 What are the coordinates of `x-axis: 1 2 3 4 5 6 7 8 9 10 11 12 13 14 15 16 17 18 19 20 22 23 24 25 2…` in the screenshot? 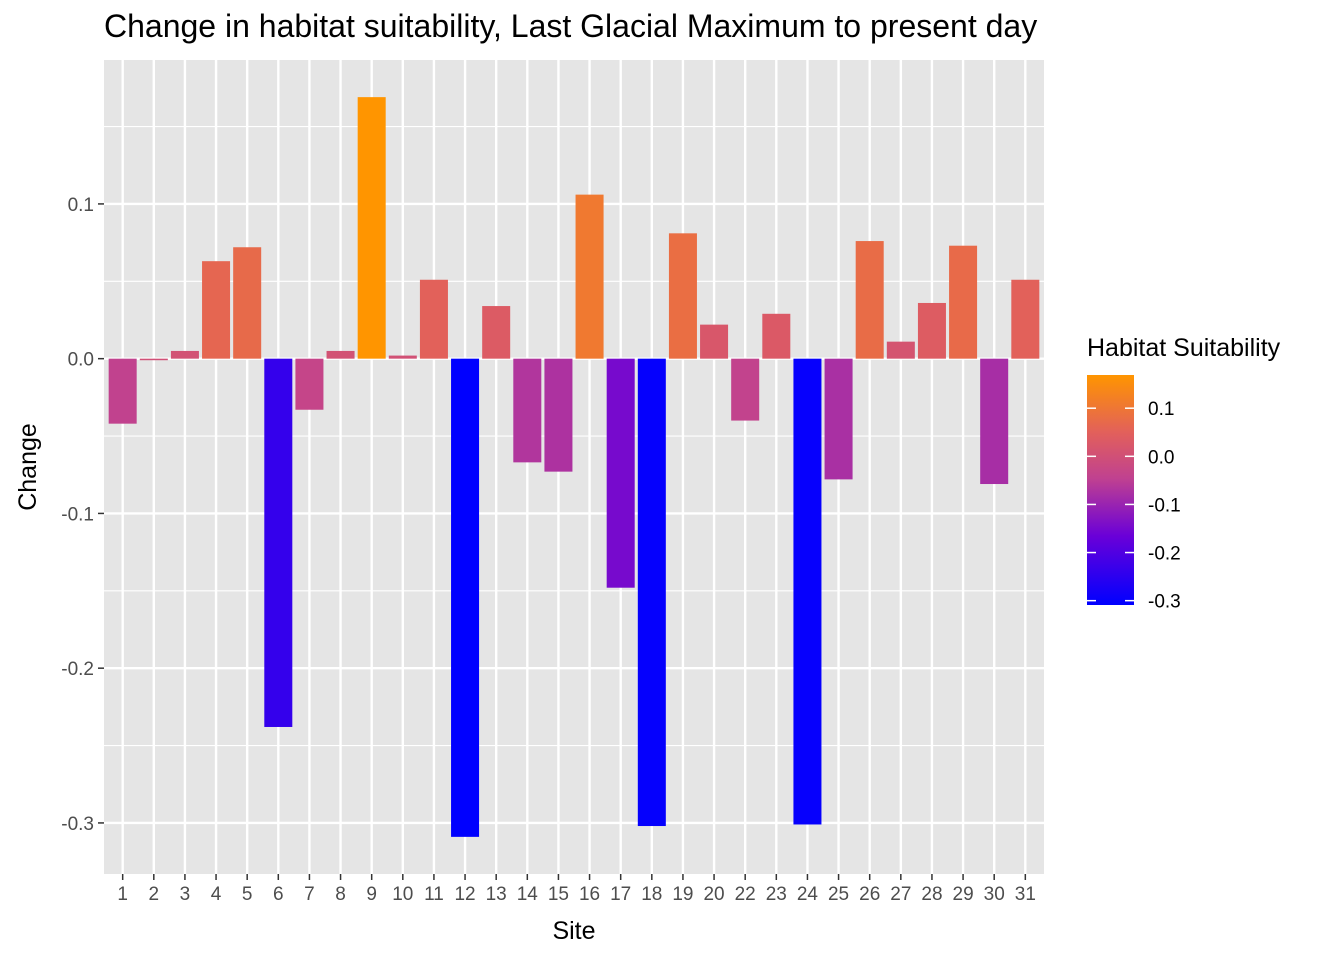 It's located at (576, 889).